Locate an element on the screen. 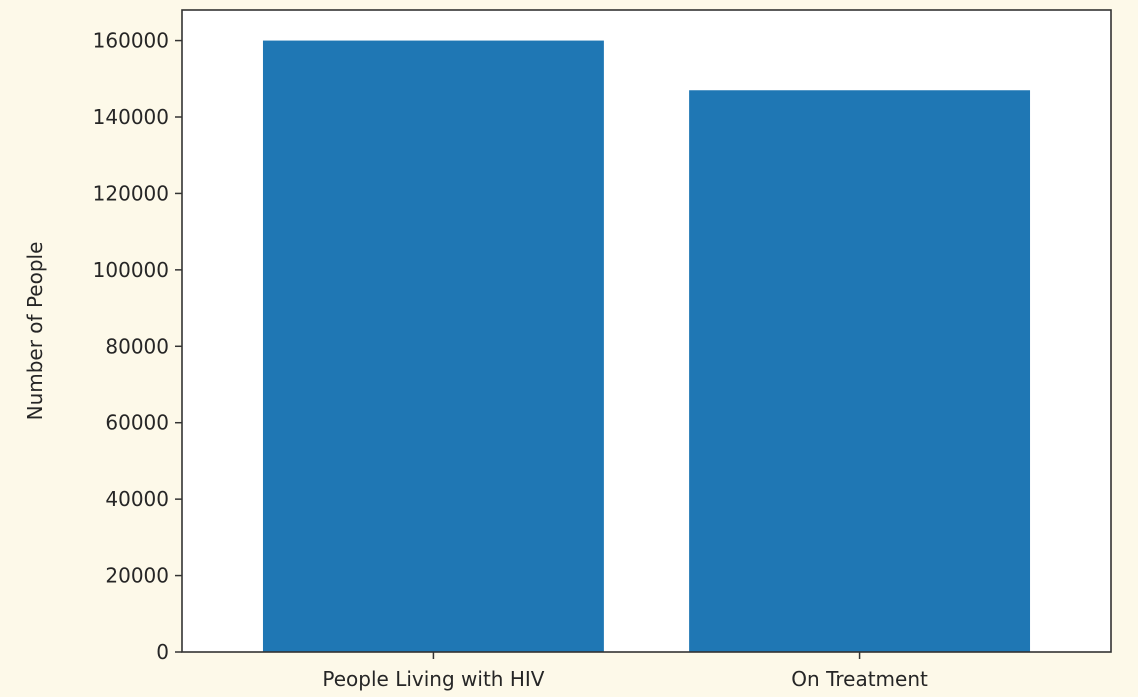 This screenshot has height=697, width=1138. y-tick-label: 160000 is located at coordinates (131, 41).